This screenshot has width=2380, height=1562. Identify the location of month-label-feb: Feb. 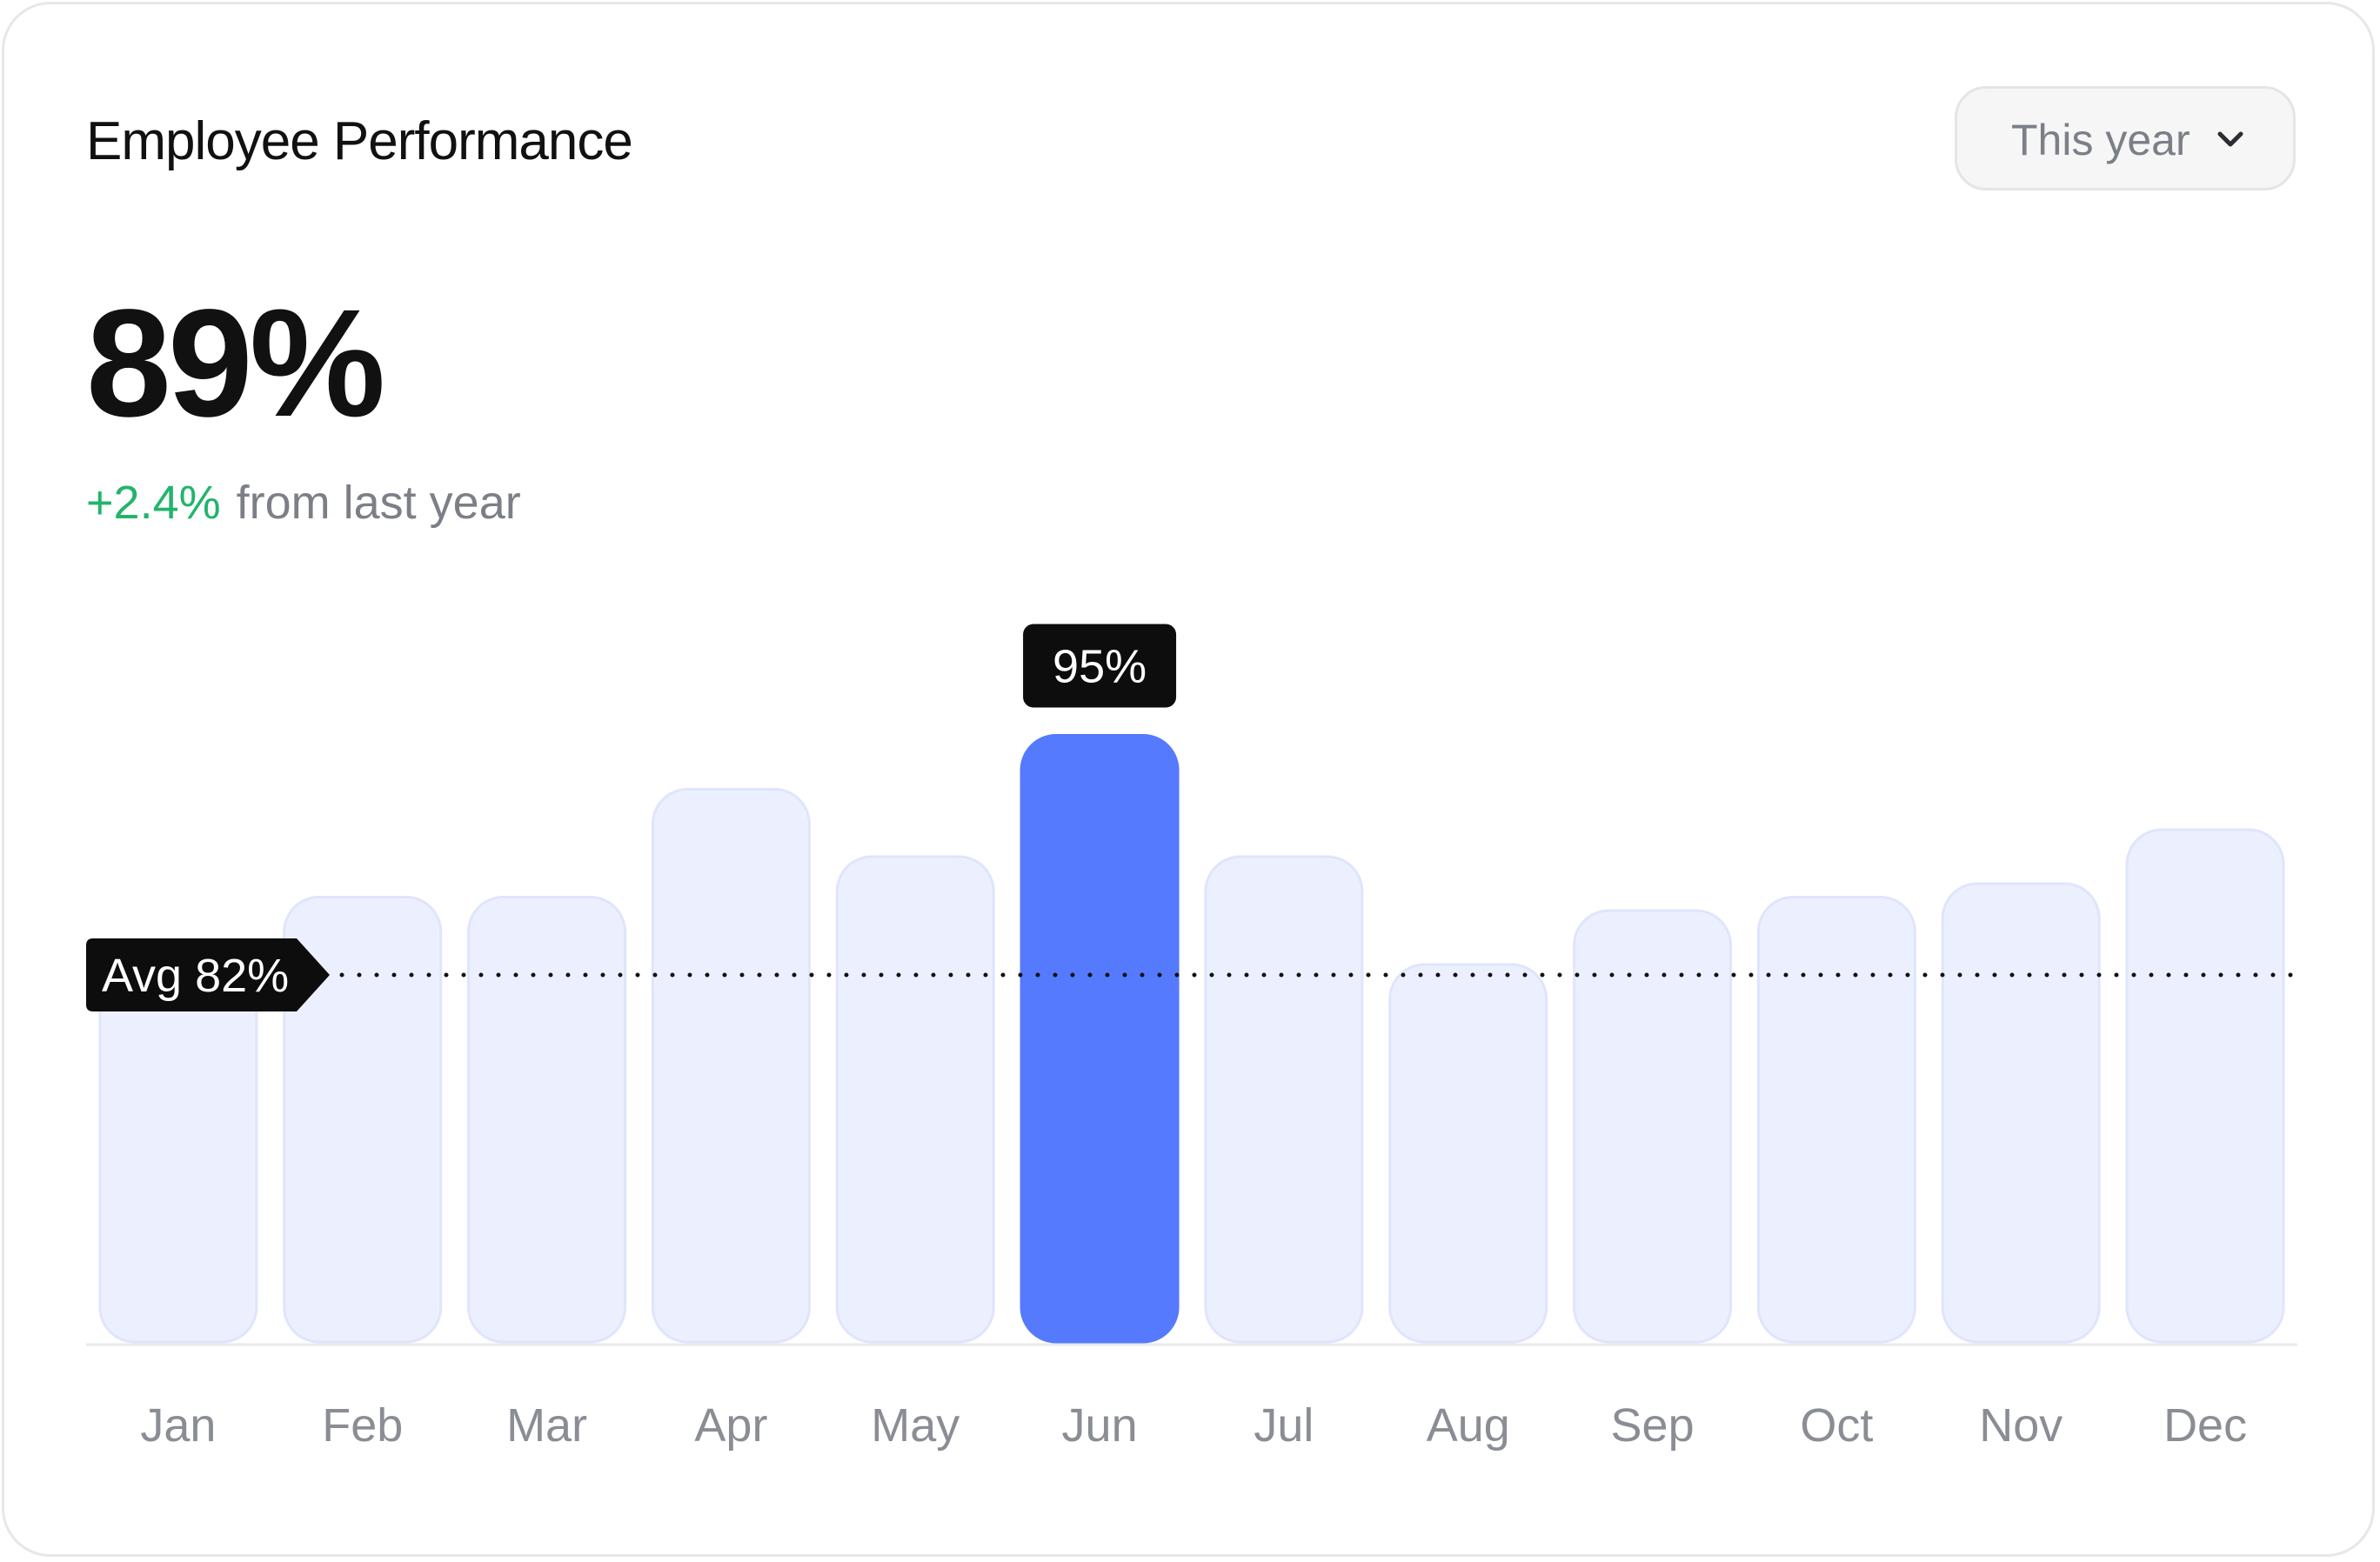
(362, 1425).